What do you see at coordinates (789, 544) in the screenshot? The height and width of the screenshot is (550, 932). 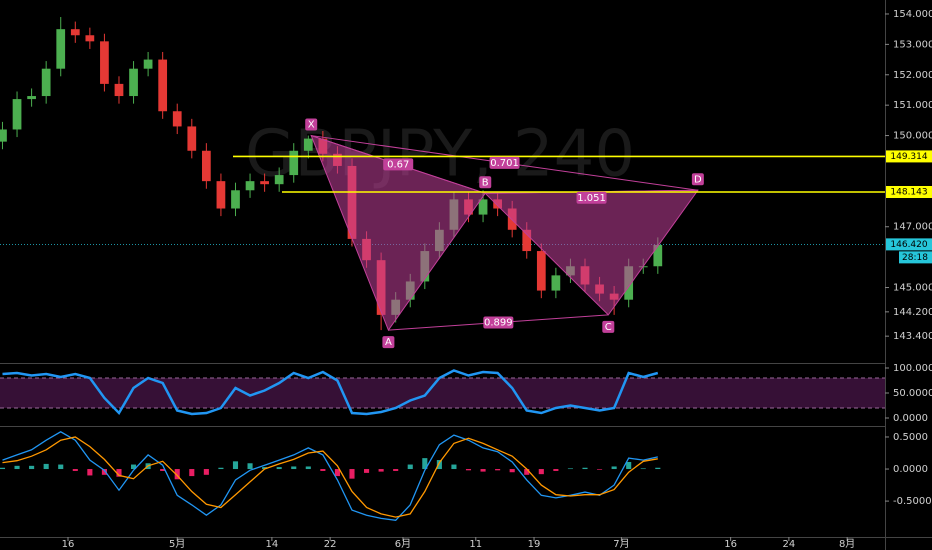 I see `x-tick-label: 24` at bounding box center [789, 544].